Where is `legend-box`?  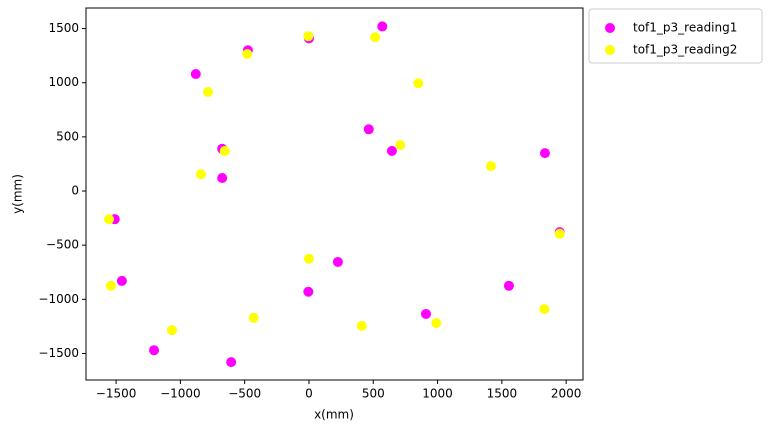
legend-box is located at coordinates (675, 36).